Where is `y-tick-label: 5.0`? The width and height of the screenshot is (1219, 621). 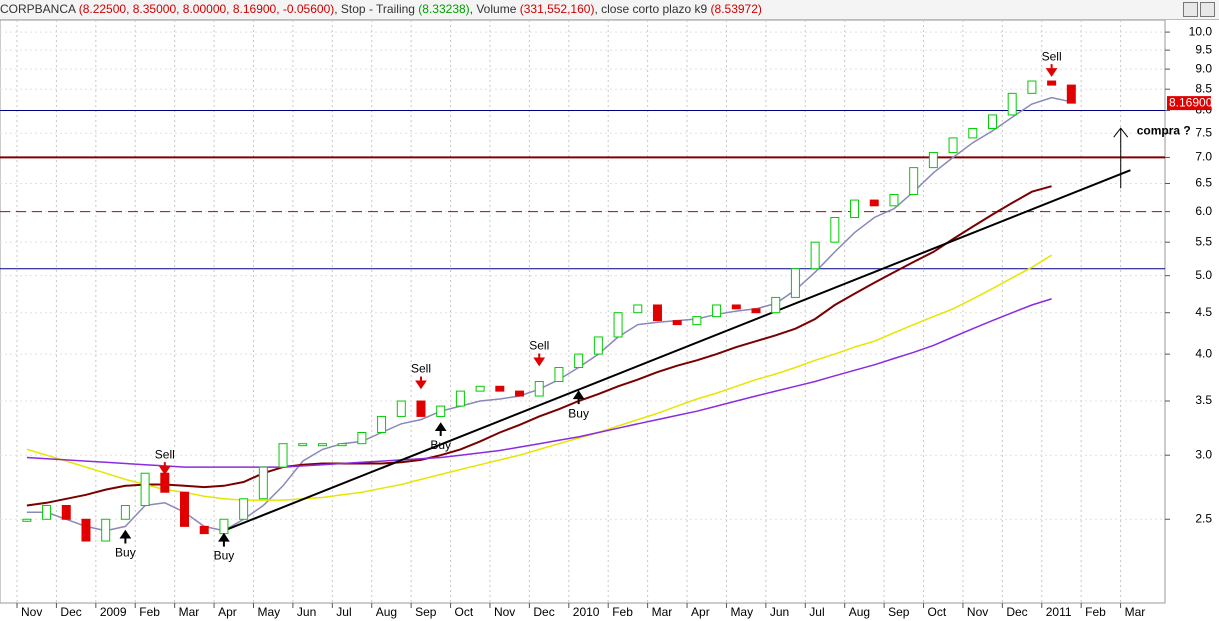 y-tick-label: 5.0 is located at coordinates (1203, 275).